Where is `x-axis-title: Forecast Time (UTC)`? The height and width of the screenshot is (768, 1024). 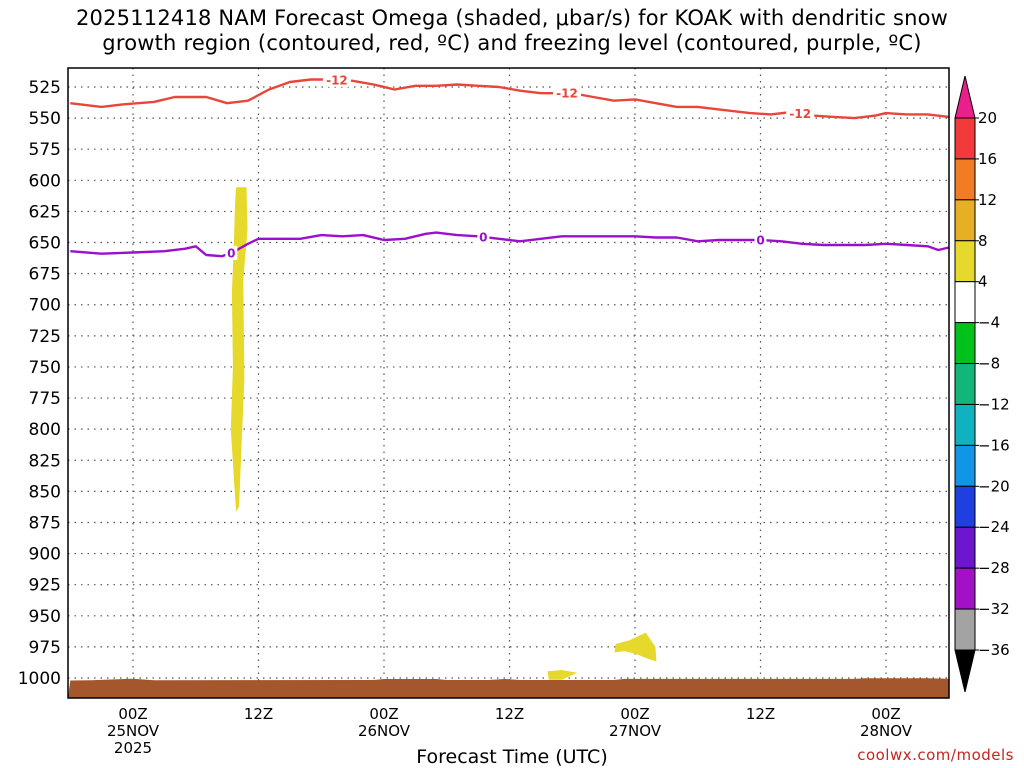 x-axis-title: Forecast Time (UTC) is located at coordinates (512, 757).